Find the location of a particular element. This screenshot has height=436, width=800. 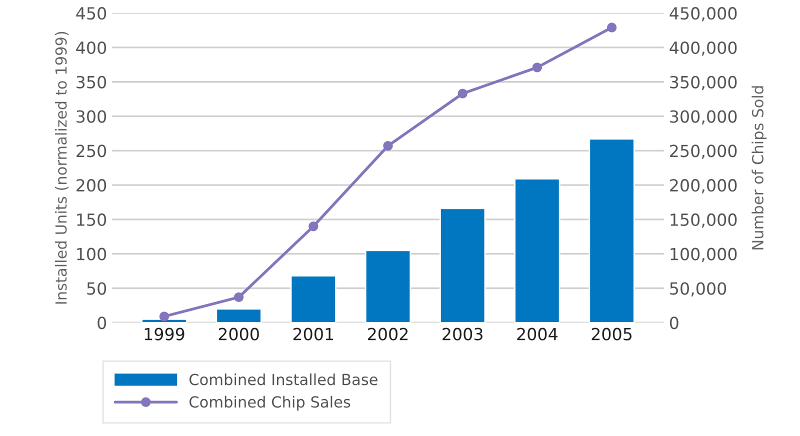

y2-tick-label: 450,000 is located at coordinates (703, 14).